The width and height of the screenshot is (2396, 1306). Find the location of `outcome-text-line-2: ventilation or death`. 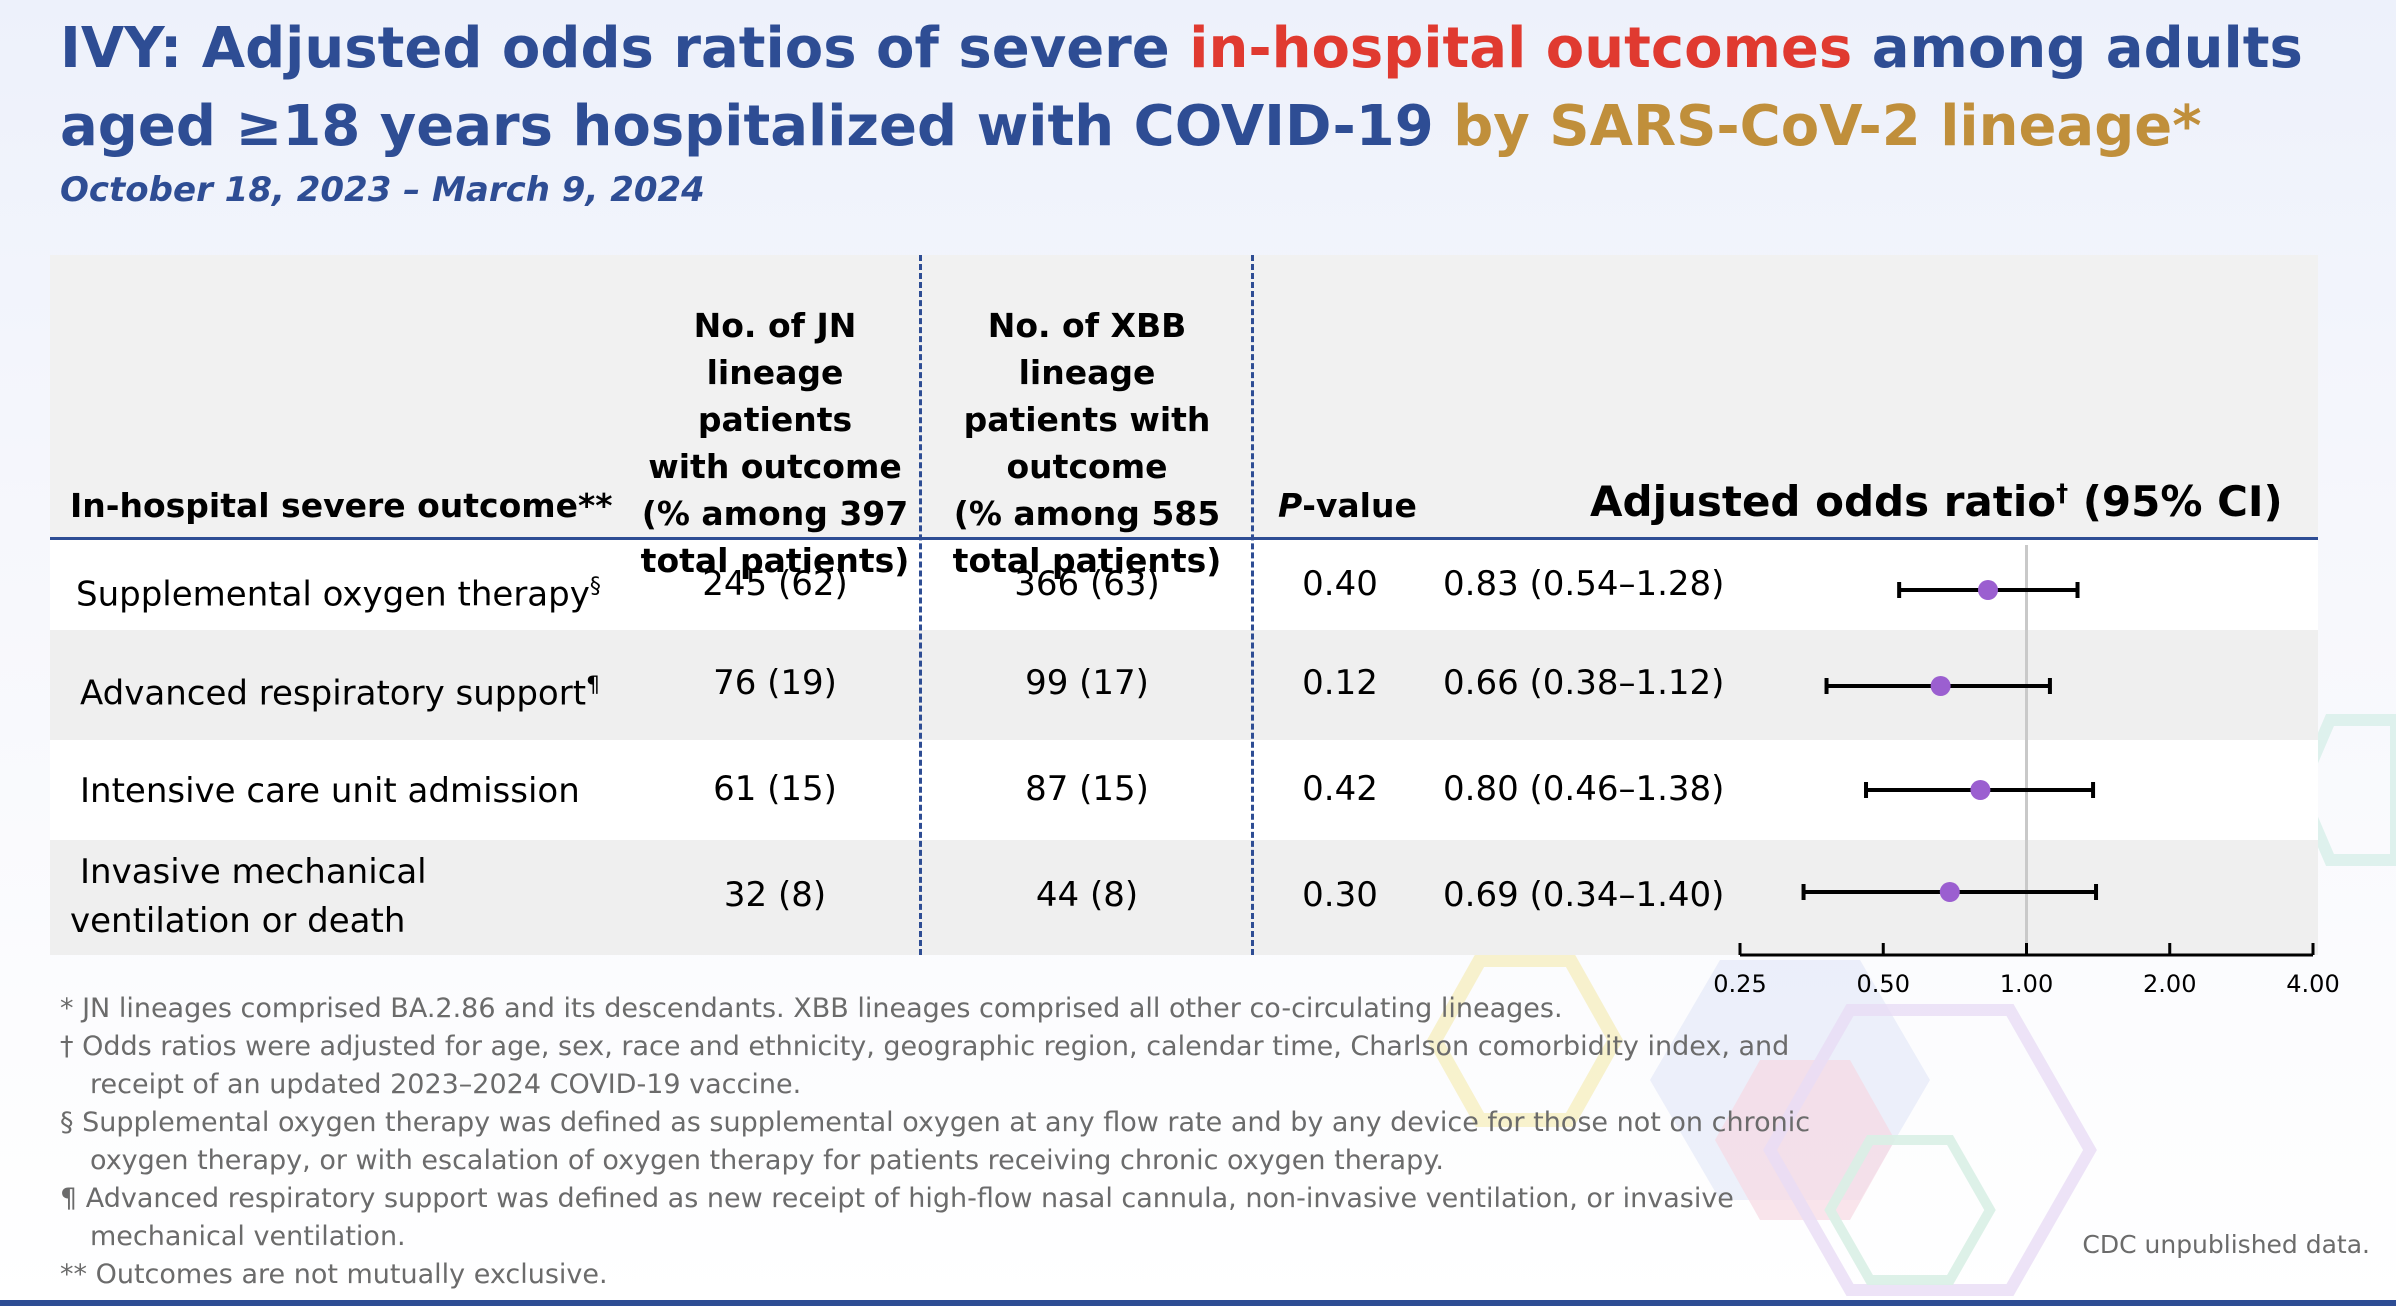

outcome-text-line-2: ventilation or death is located at coordinates (238, 921).